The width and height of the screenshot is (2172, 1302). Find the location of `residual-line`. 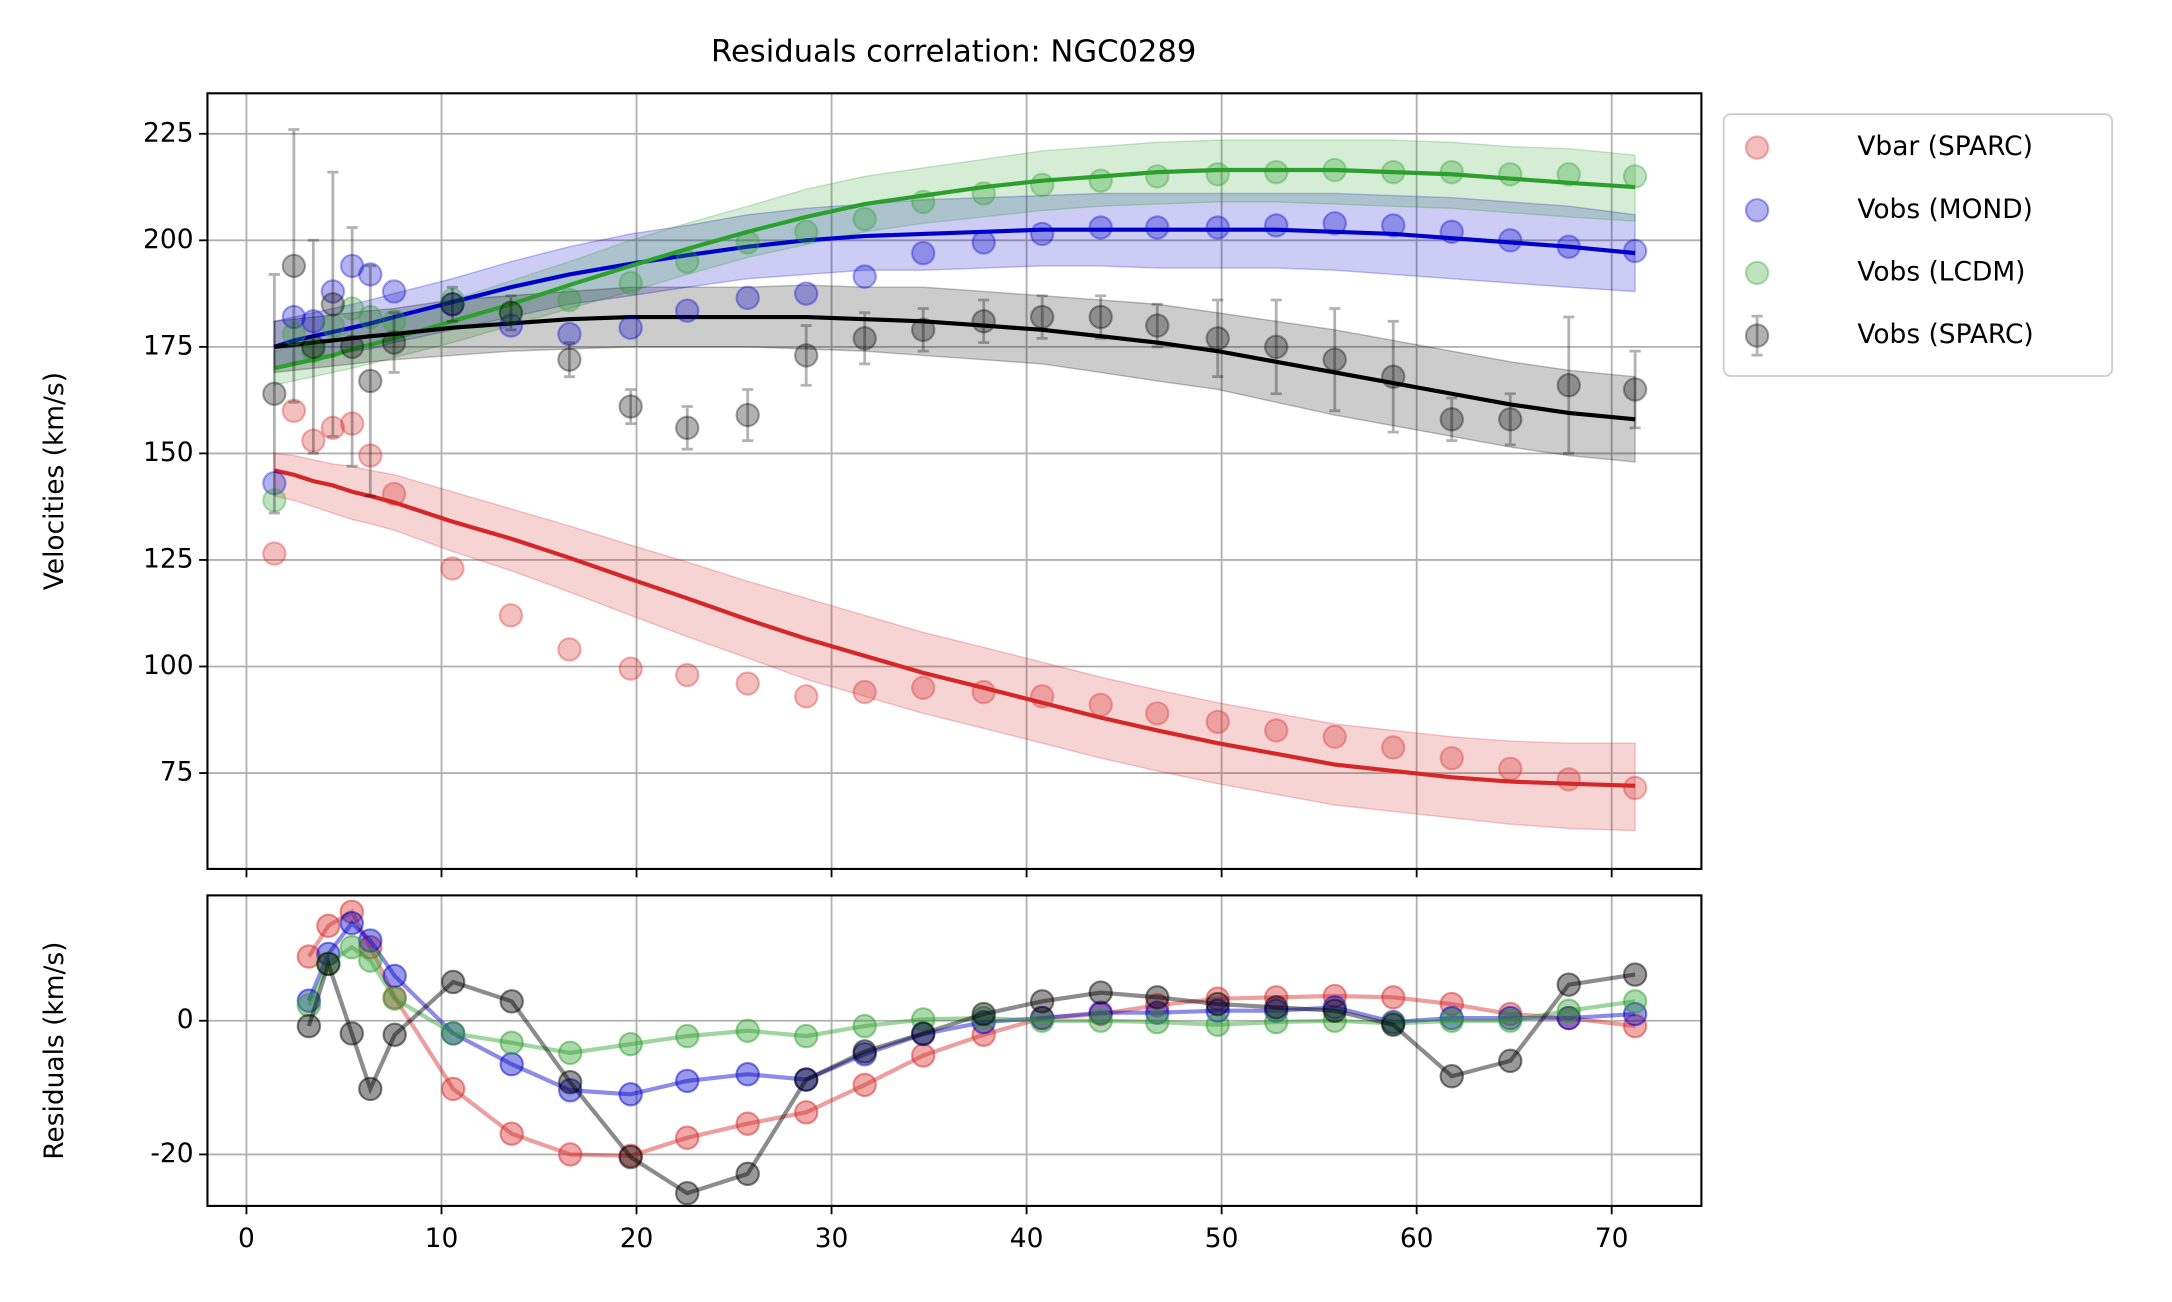

residual-line is located at coordinates (971, 1033).